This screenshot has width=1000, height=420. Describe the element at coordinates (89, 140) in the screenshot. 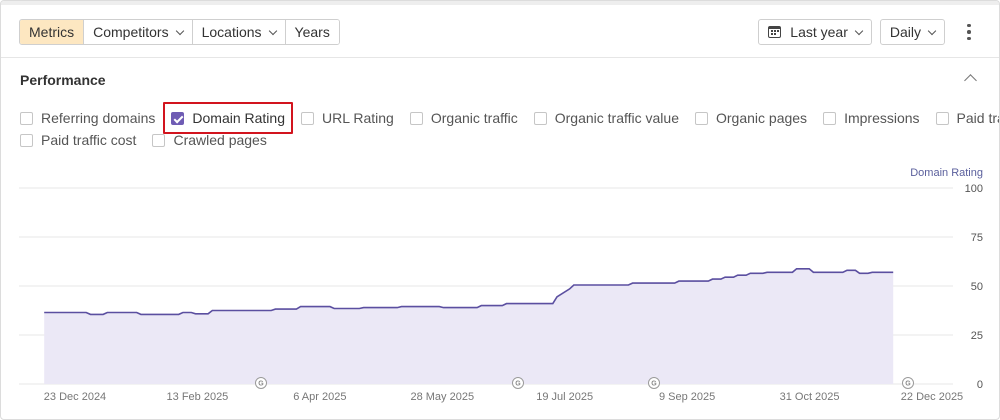

I see `metric-label: Paid traffic cost` at that location.